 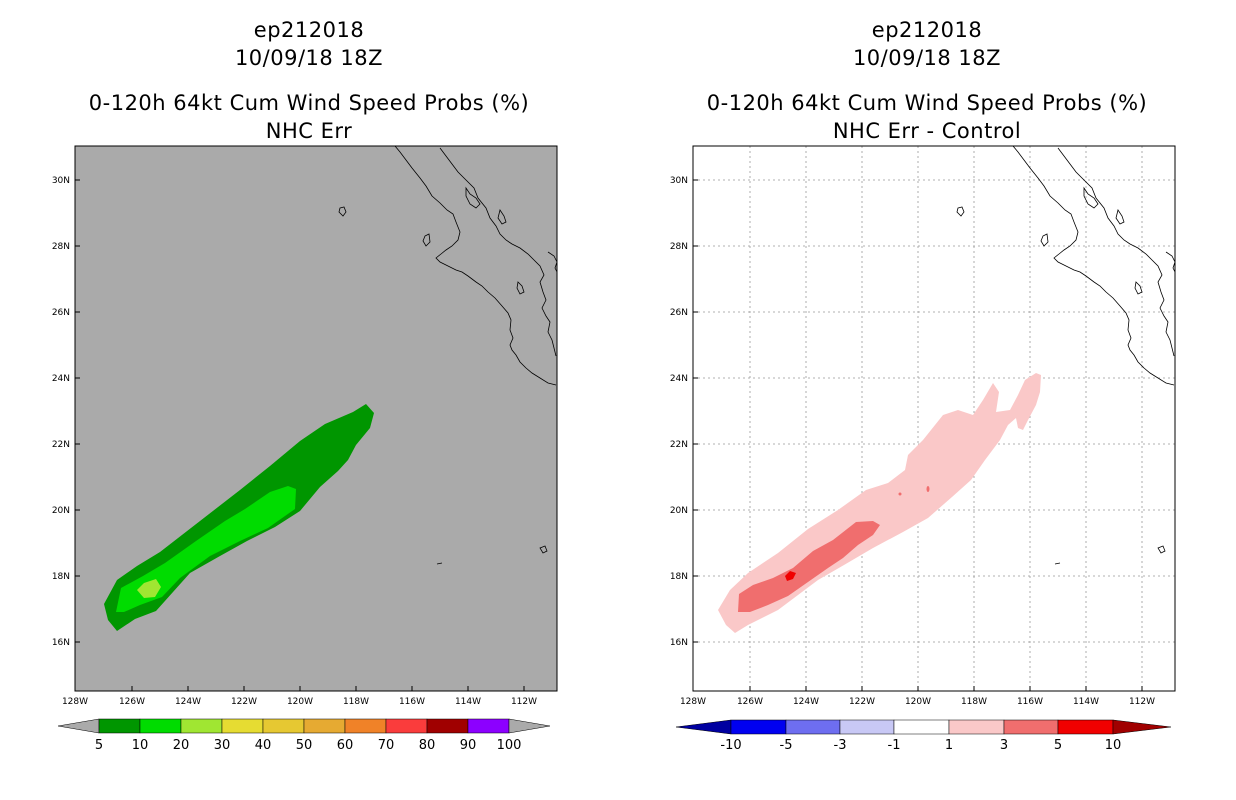 I want to click on left-title-storm: ep212018, so click(x=309, y=30).